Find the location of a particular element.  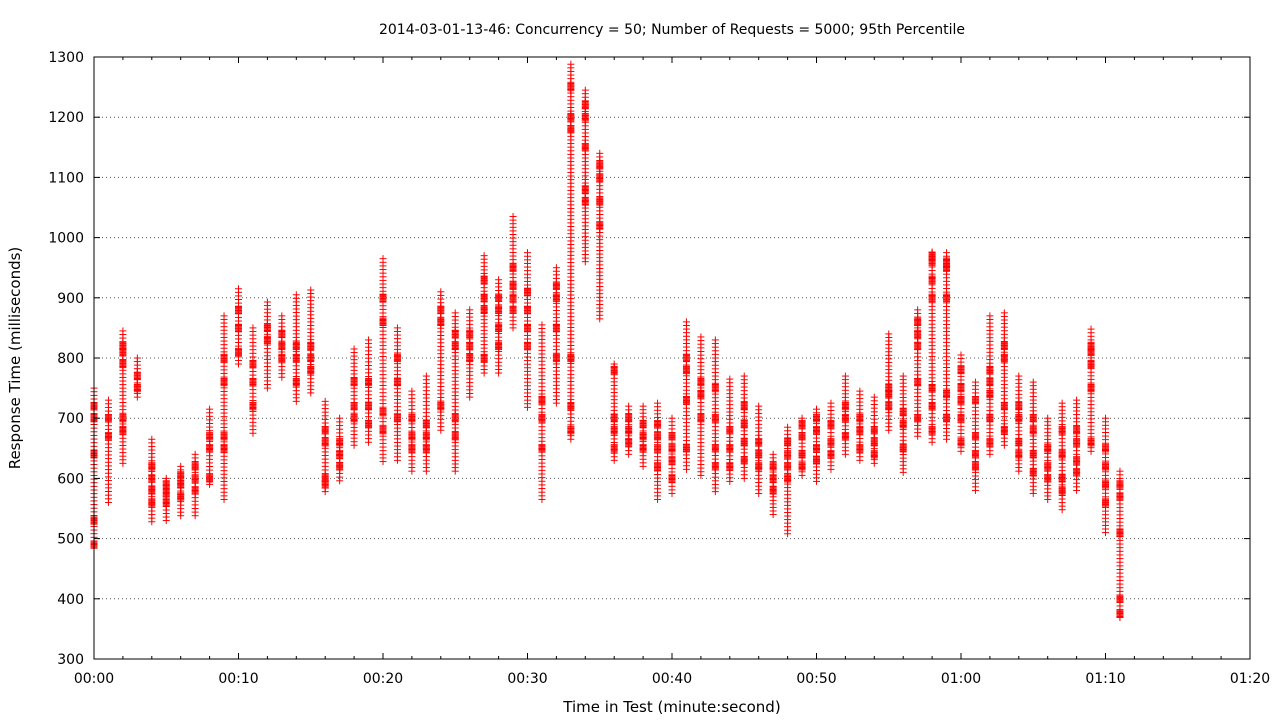

y-axis-label: Response Time (milliseconds) is located at coordinates (15, 358).